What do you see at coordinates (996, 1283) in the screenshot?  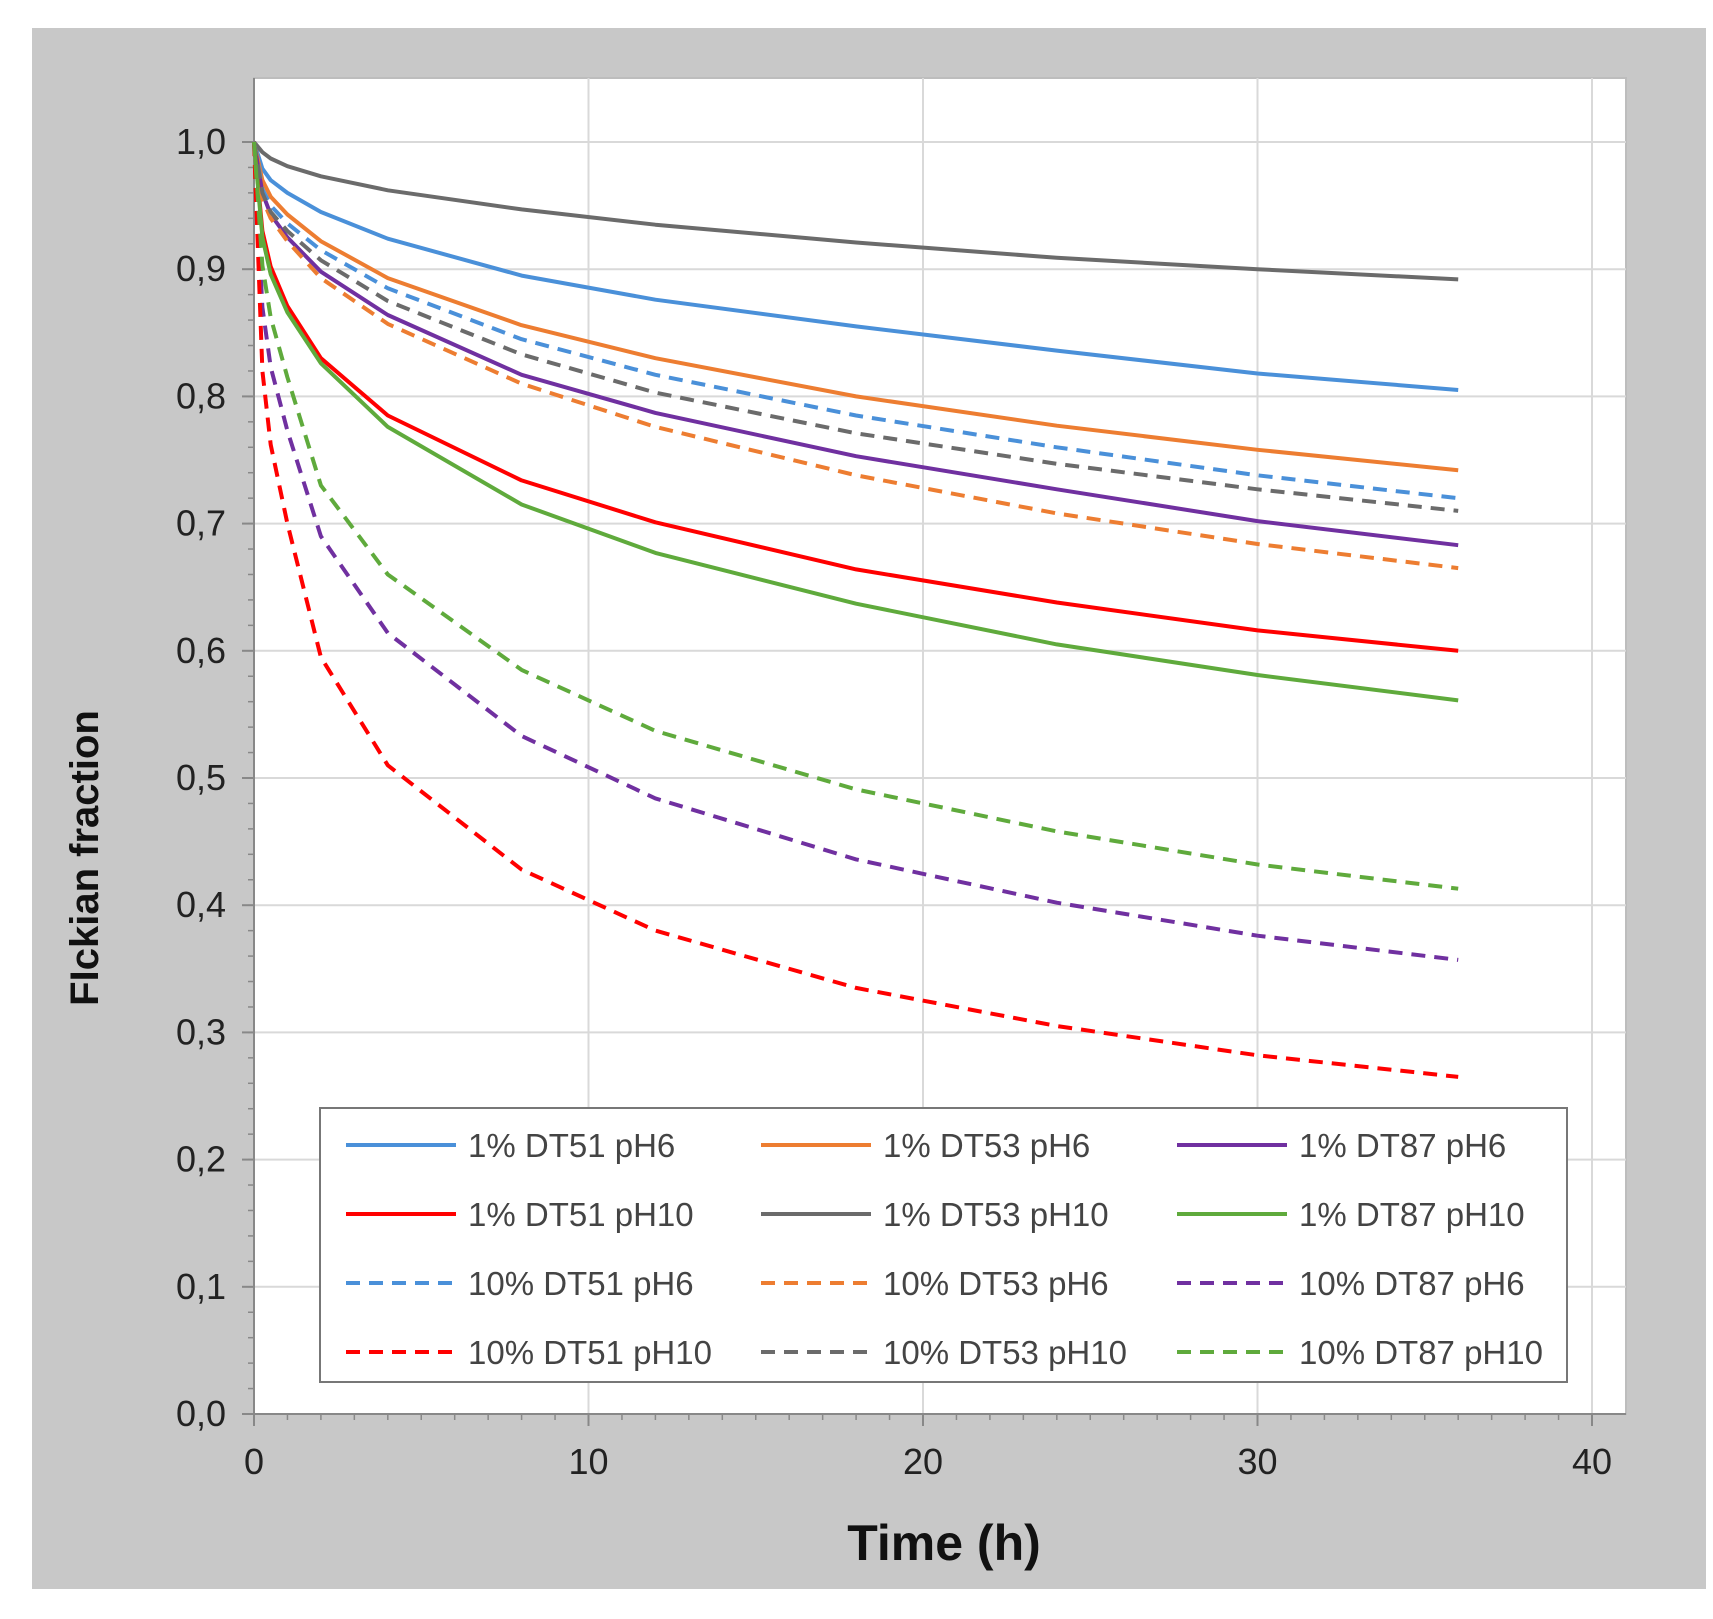 I see `legend-label: 10% DT53 pH6` at bounding box center [996, 1283].